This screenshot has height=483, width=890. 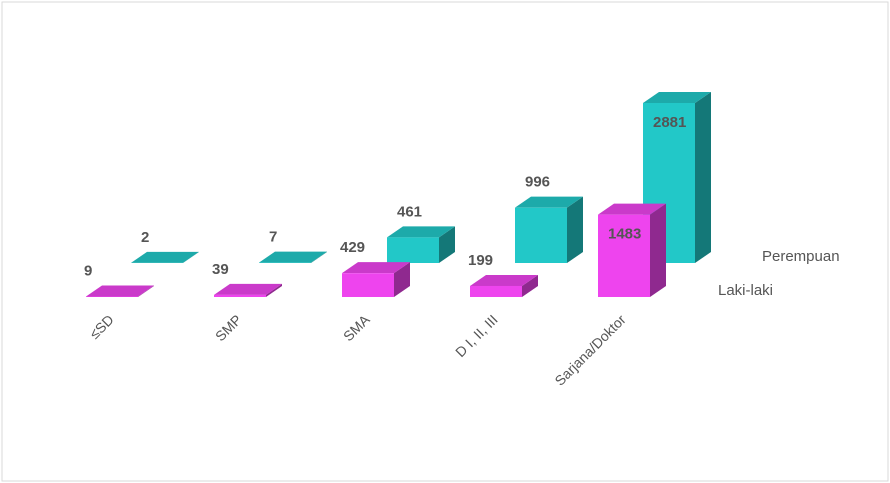 What do you see at coordinates (88, 270) in the screenshot?
I see `value-label: 9` at bounding box center [88, 270].